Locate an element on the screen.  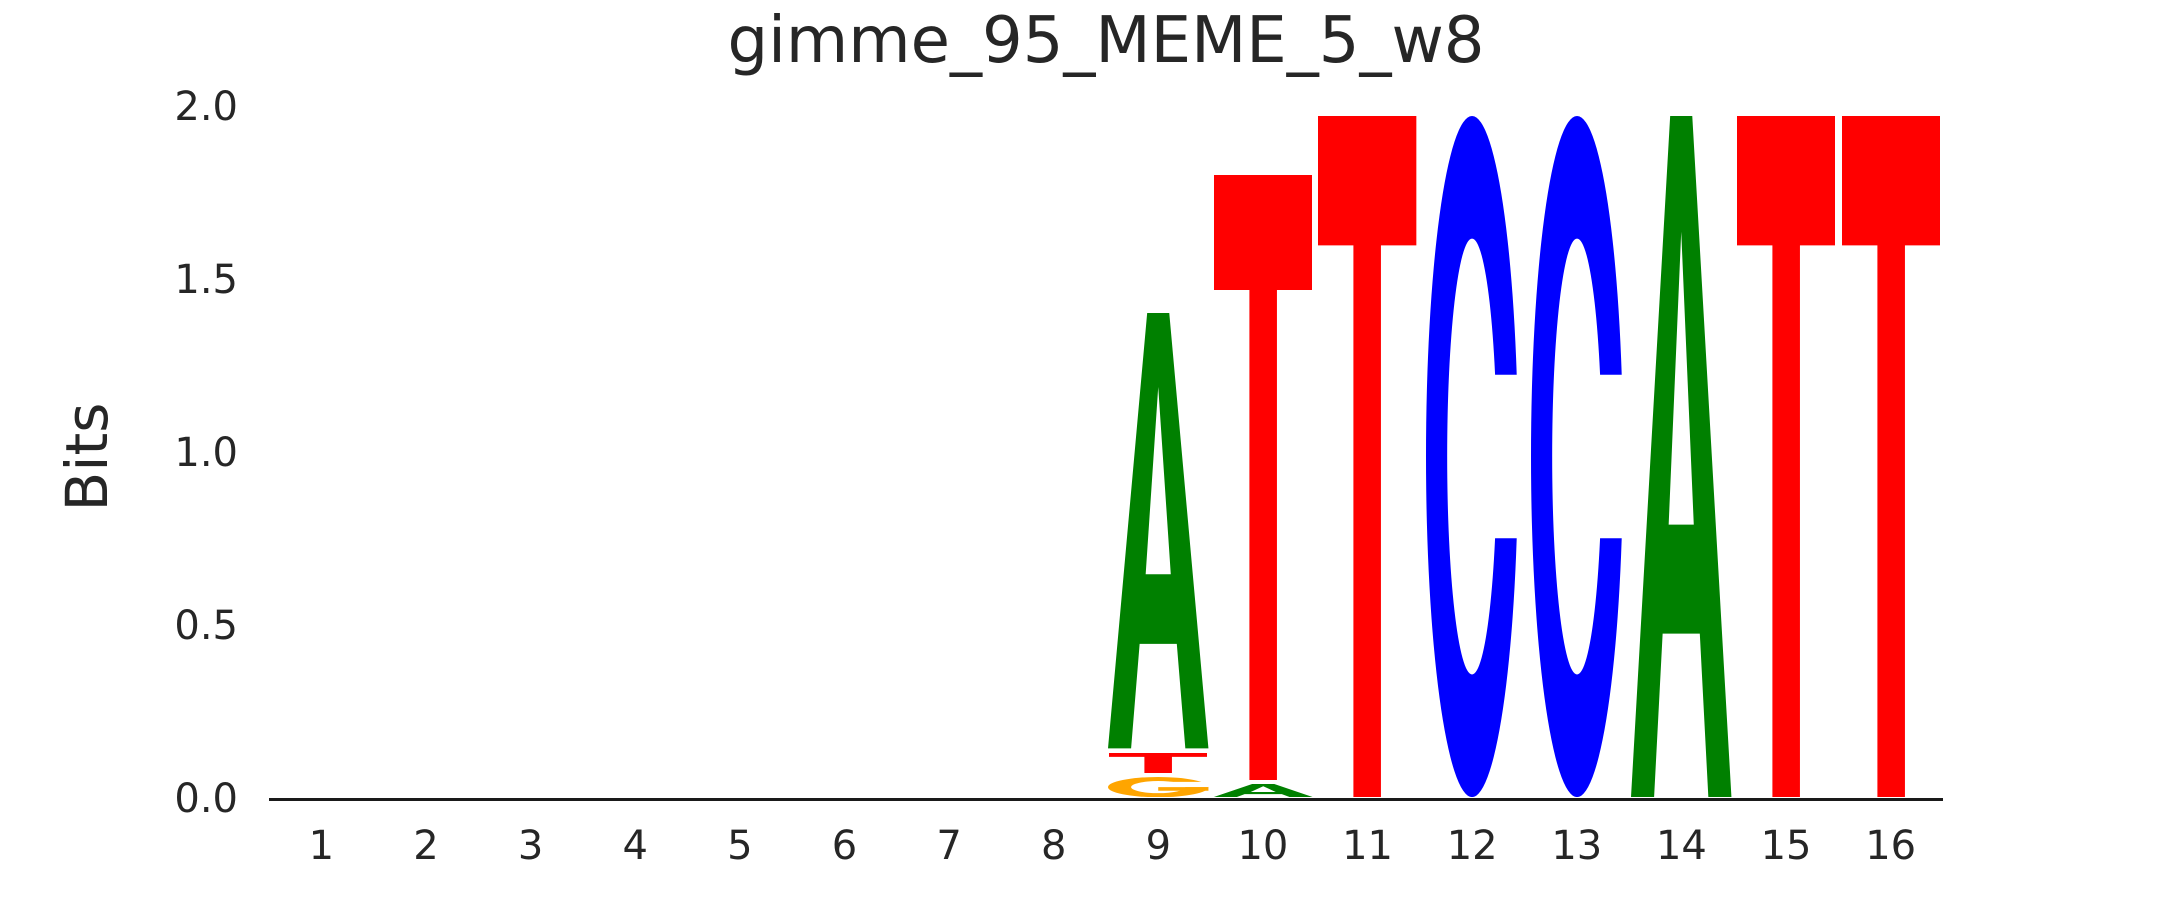
x-tick-label-11: 11 is located at coordinates (1368, 846).